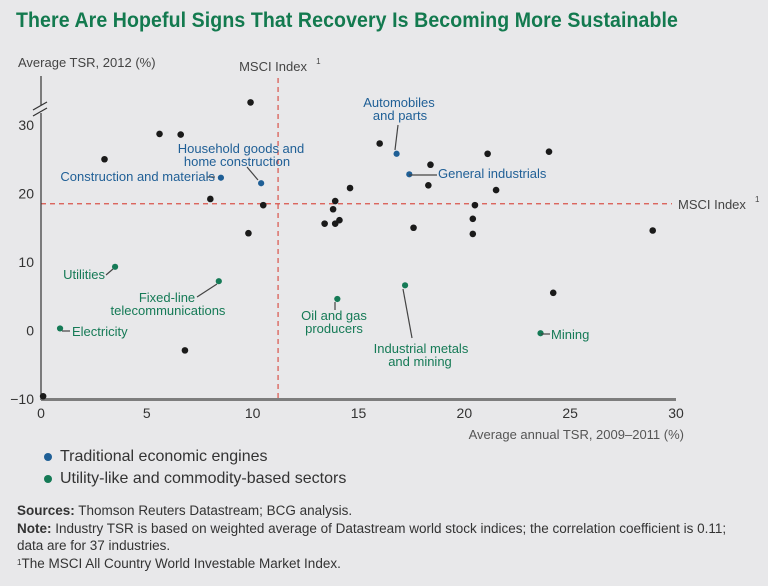 Image resolution: width=768 pixels, height=586 pixels. What do you see at coordinates (168, 310) in the screenshot?
I see `annotation-label: telecommunications` at bounding box center [168, 310].